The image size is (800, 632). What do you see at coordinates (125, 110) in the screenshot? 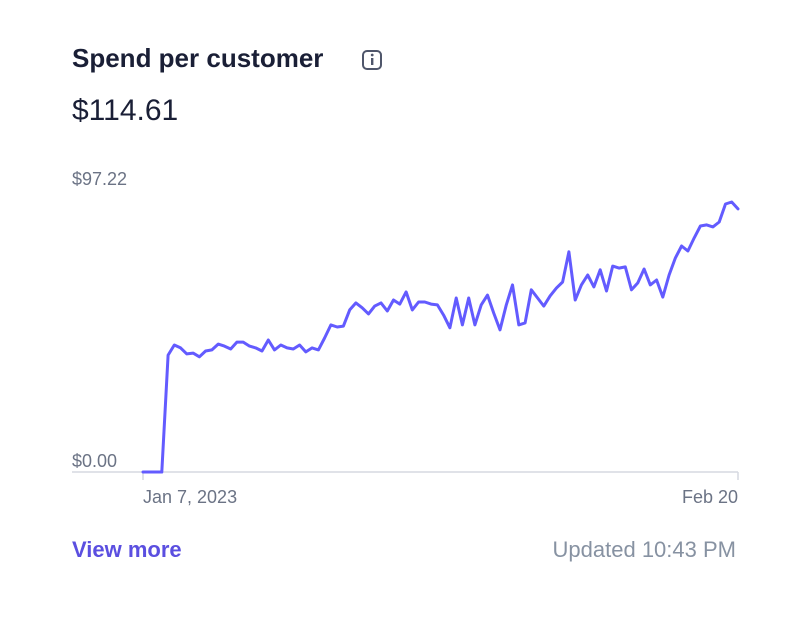
I see `metric-value: $114.61` at bounding box center [125, 110].